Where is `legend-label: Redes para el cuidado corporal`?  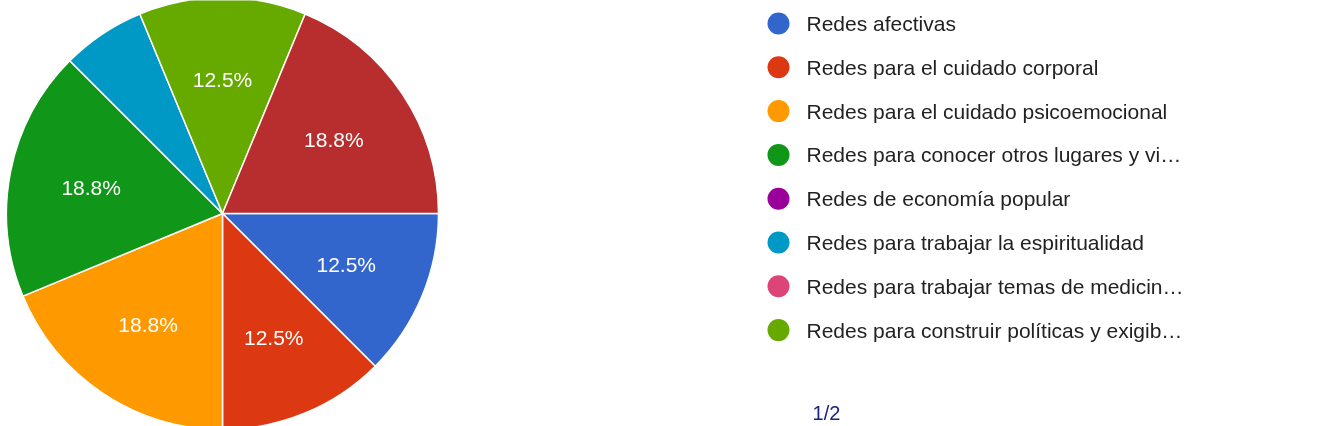
legend-label: Redes para el cuidado corporal is located at coordinates (952, 67).